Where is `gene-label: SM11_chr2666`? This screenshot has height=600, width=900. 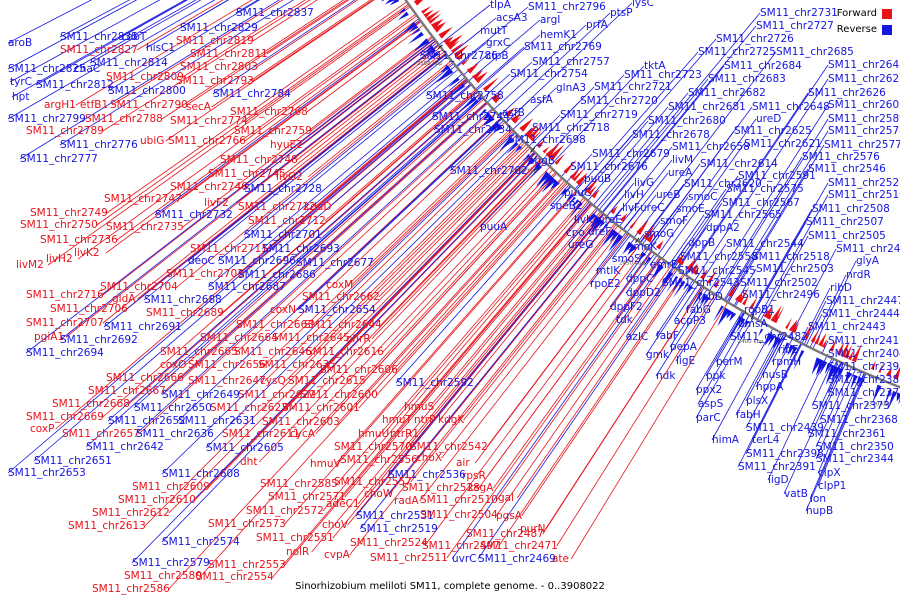 gene-label: SM11_chr2666 is located at coordinates (145, 378).